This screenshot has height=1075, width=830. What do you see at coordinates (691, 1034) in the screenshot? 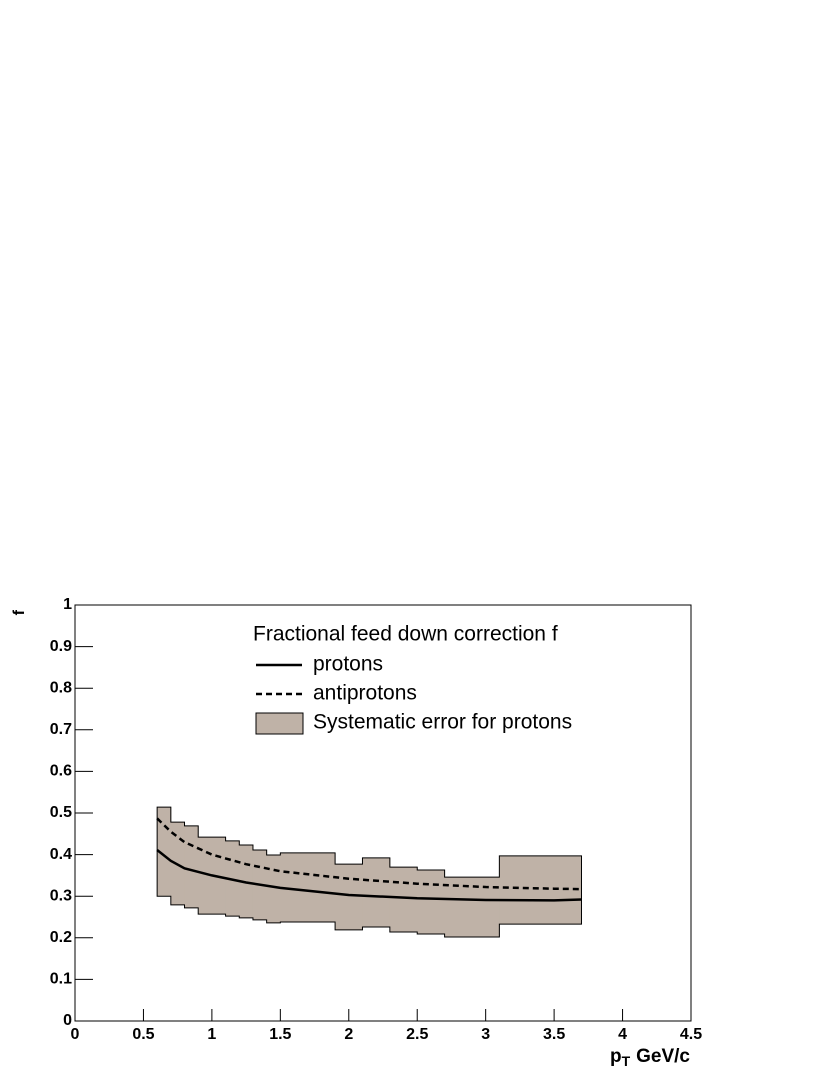
I see `x-tick-label: 4.5` at bounding box center [691, 1034].